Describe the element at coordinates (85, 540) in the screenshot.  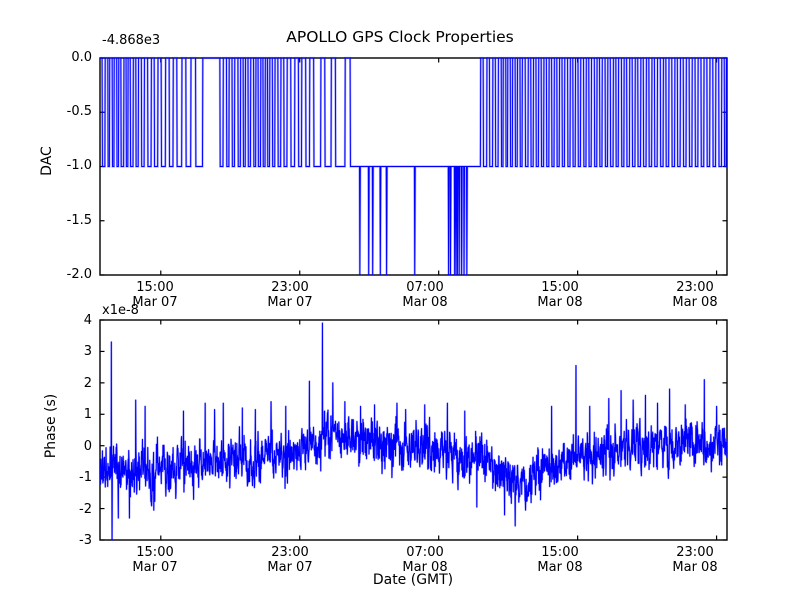
I see `phase-ytick-7: -3` at that location.